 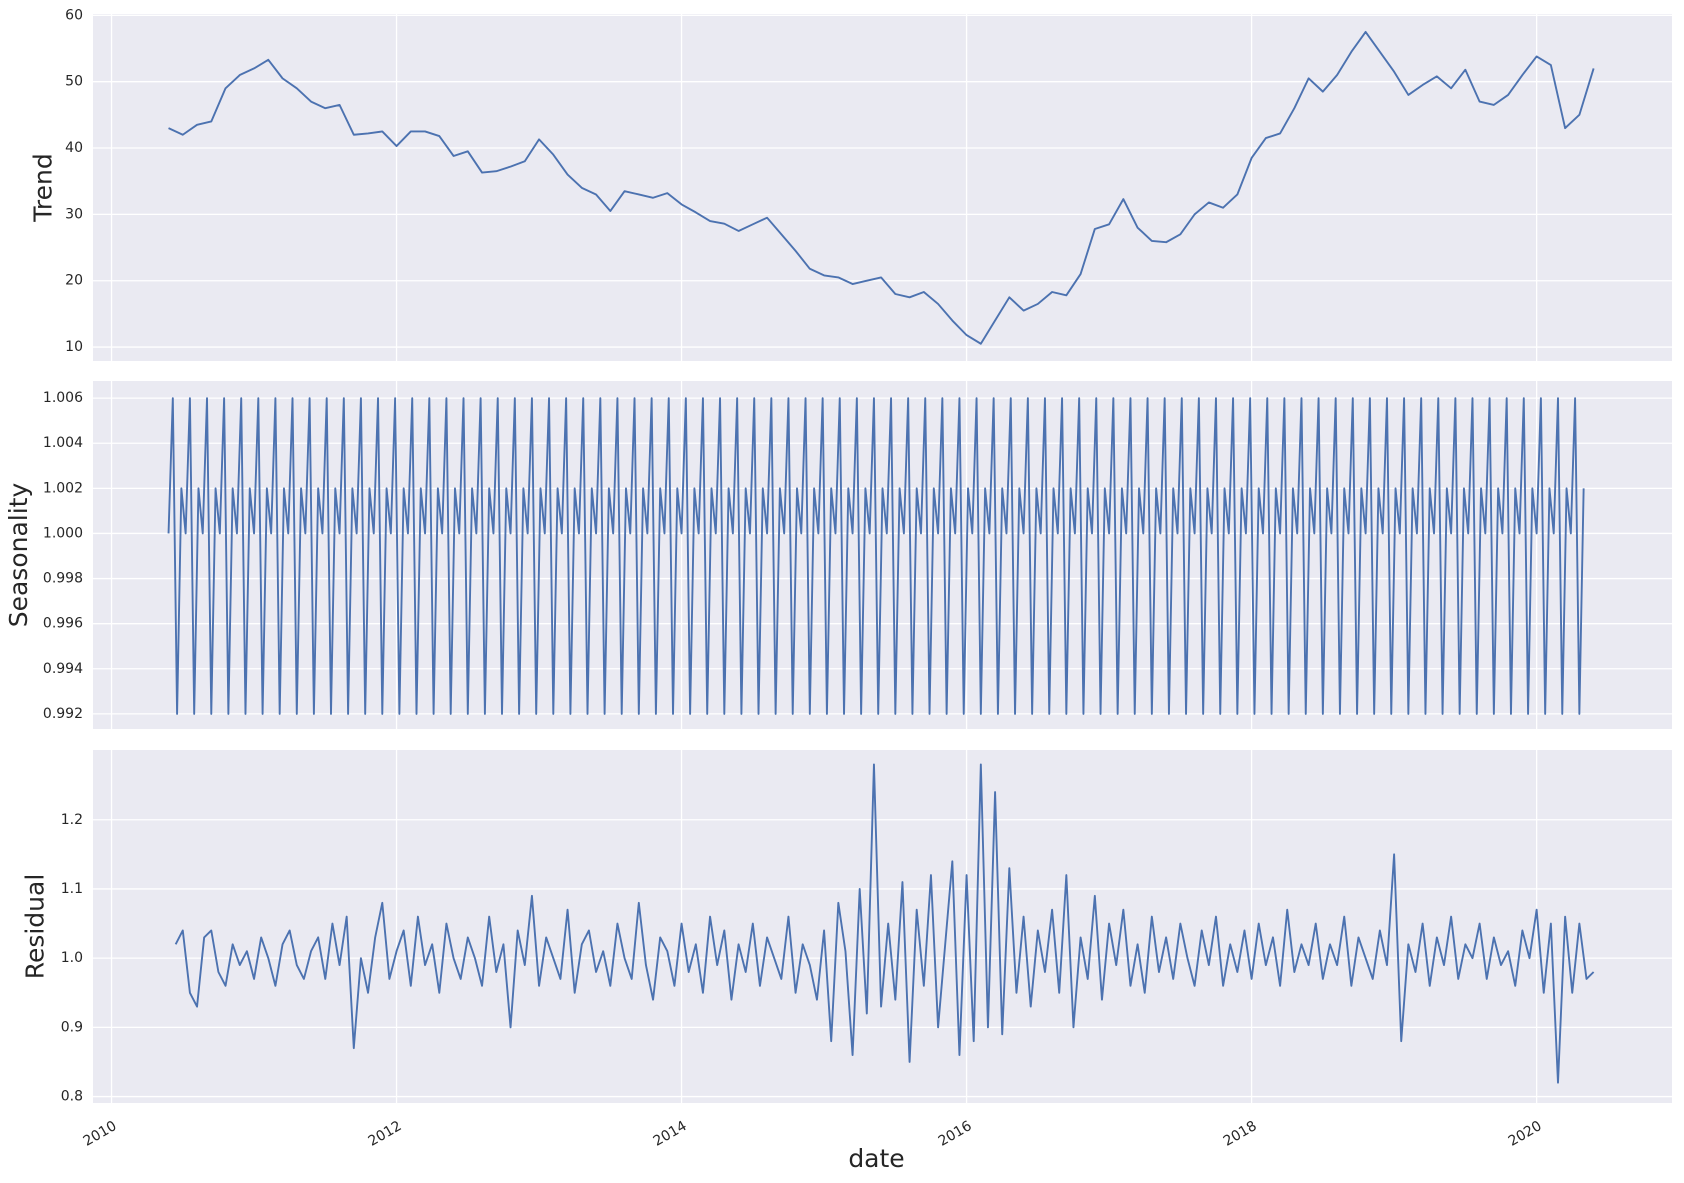 I want to click on y-tick-label: 0.996, so click(x=63, y=624).